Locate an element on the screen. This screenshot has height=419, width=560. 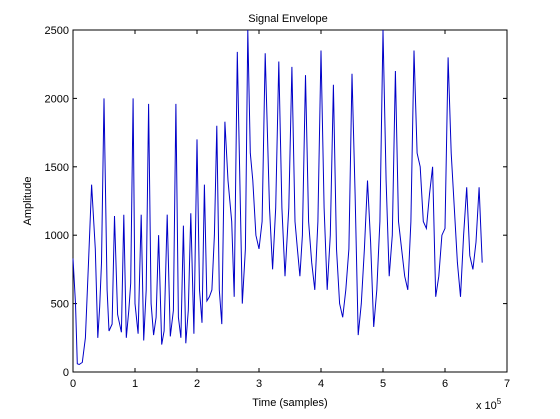
x-tick-label: 5 is located at coordinates (383, 384).